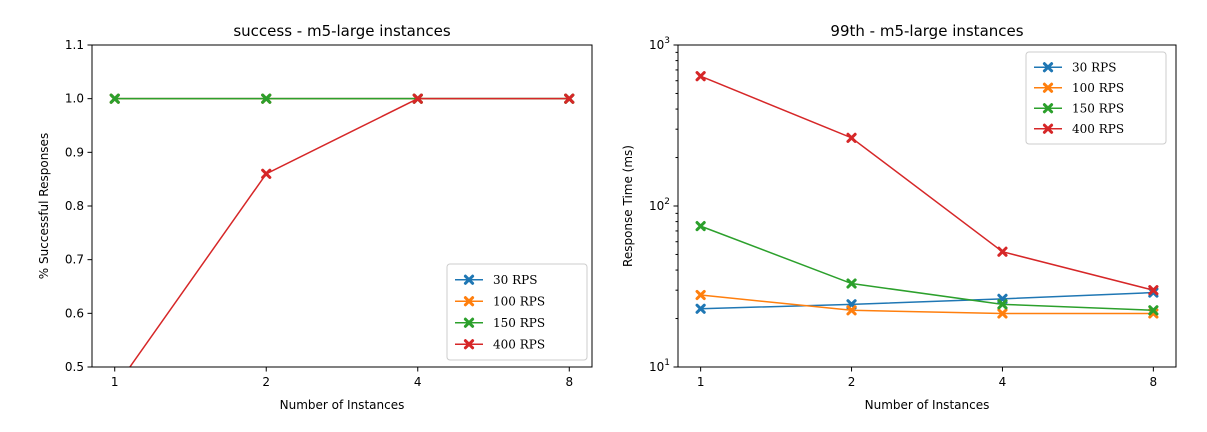 The height and width of the screenshot is (432, 1207). I want to click on y-tick-label: 0.6, so click(74, 313).